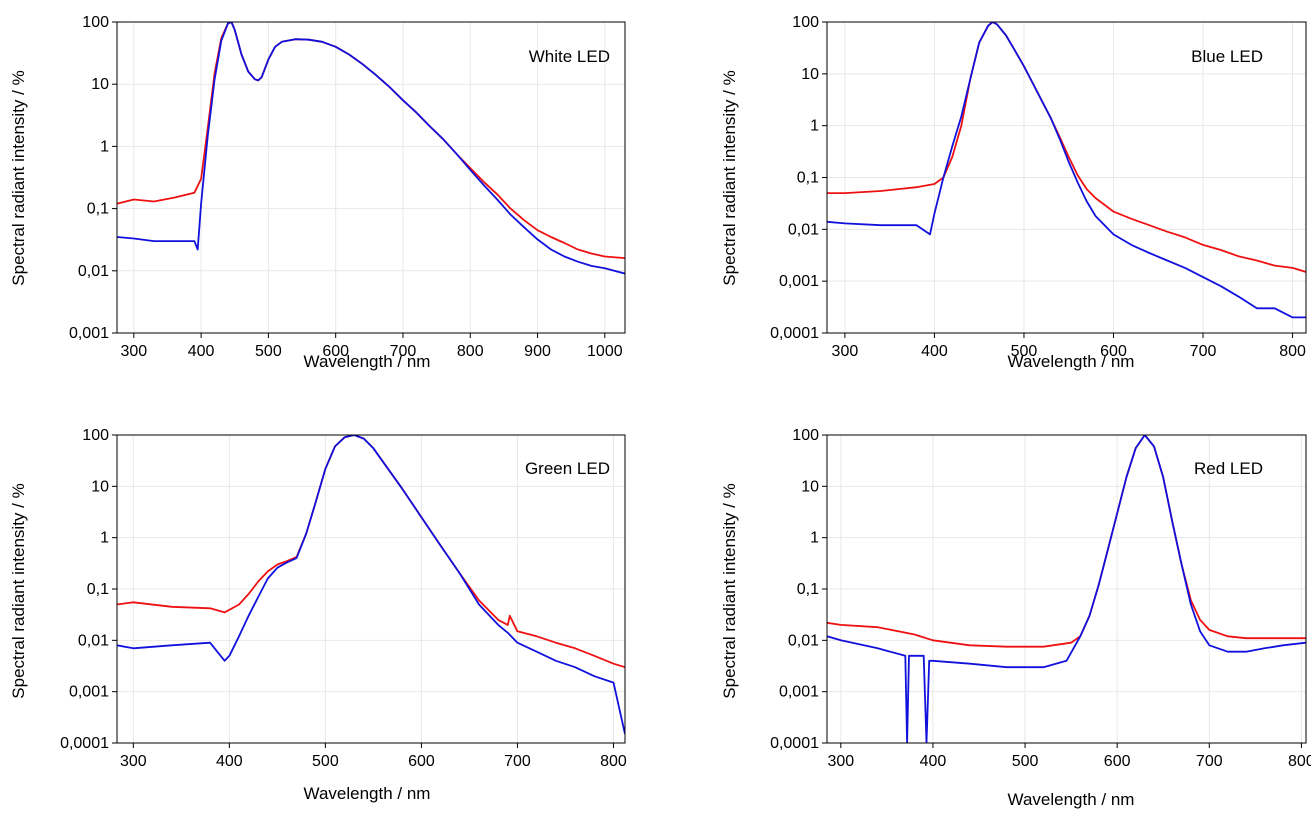  Describe the element at coordinates (567, 468) in the screenshot. I see `chart-title: Green LED` at that location.